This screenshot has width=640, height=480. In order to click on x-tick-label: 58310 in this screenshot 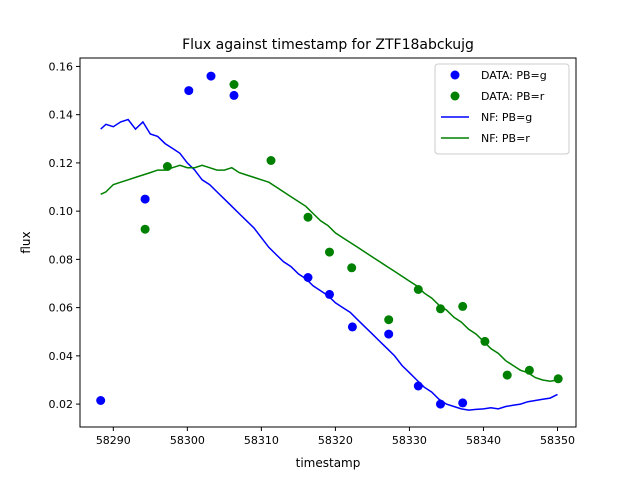, I will do `click(261, 440)`.